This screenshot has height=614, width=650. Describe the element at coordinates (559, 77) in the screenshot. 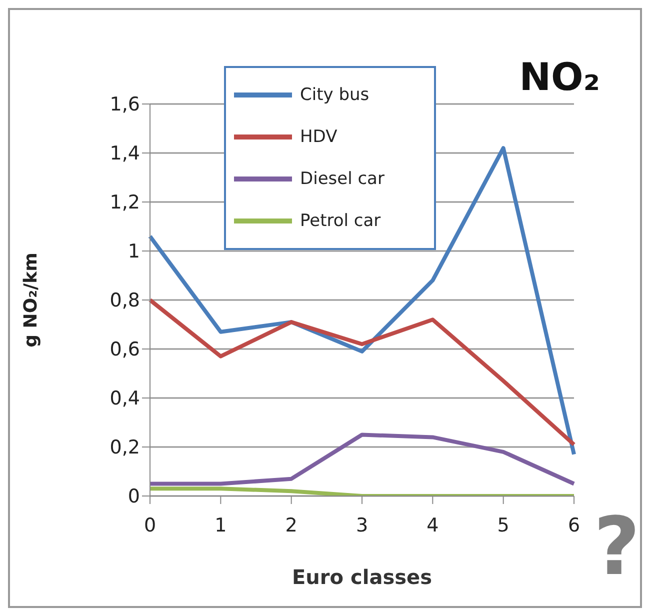

I see `chart-title: NO₂` at that location.